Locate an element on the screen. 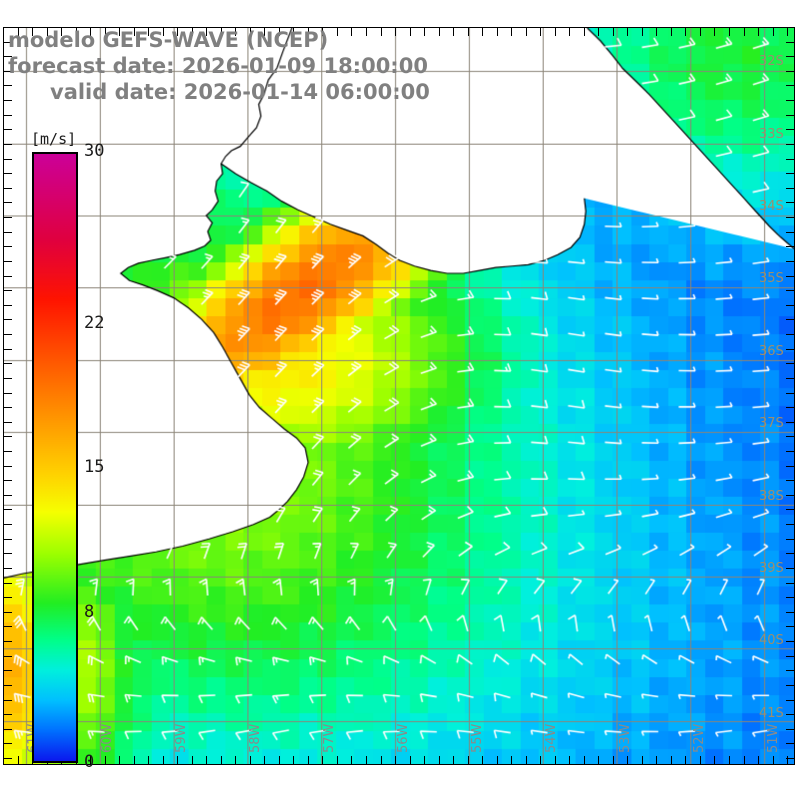  colorbar-unit-label: [m/s] is located at coordinates (54, 139).